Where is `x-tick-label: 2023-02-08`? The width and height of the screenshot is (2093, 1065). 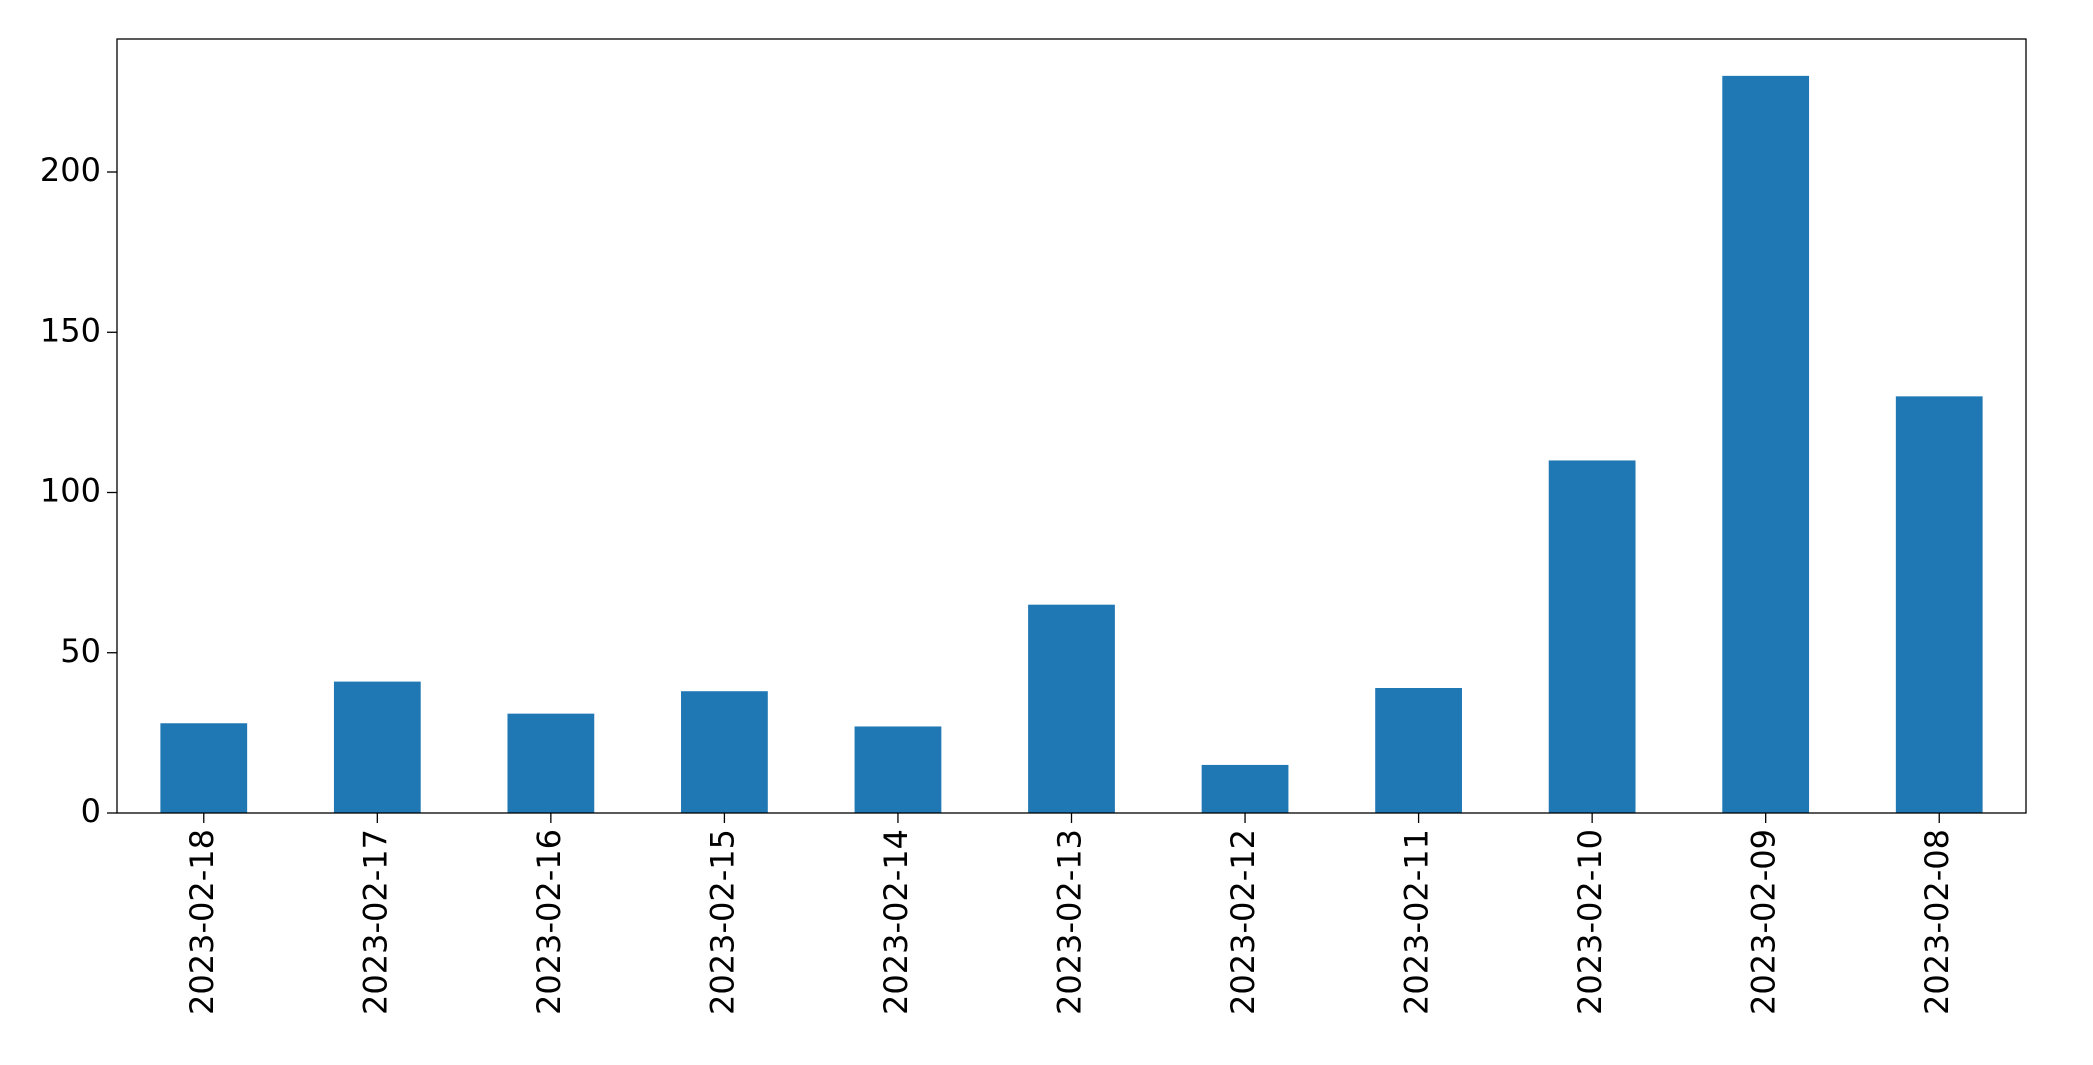
x-tick-label: 2023-02-08 is located at coordinates (1937, 922).